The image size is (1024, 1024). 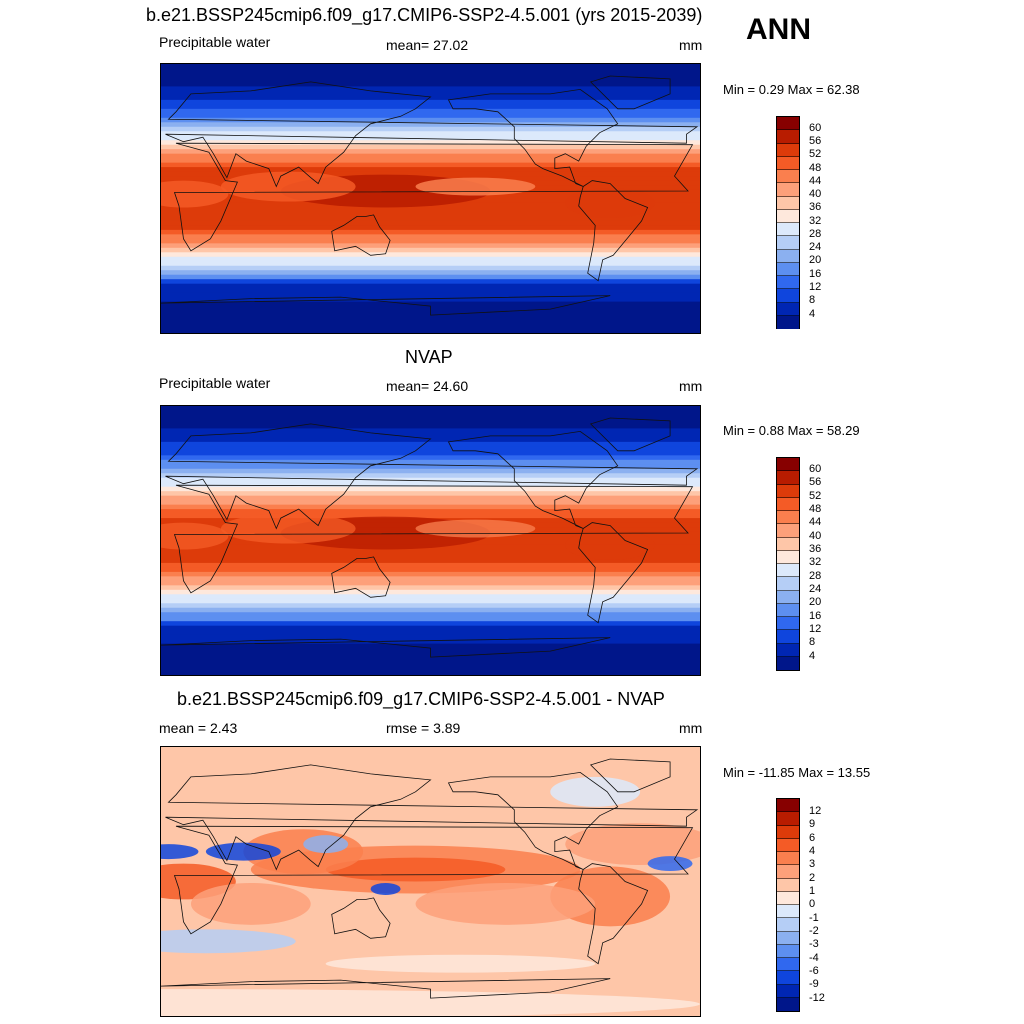 I want to click on map-panel, so click(x=430, y=198).